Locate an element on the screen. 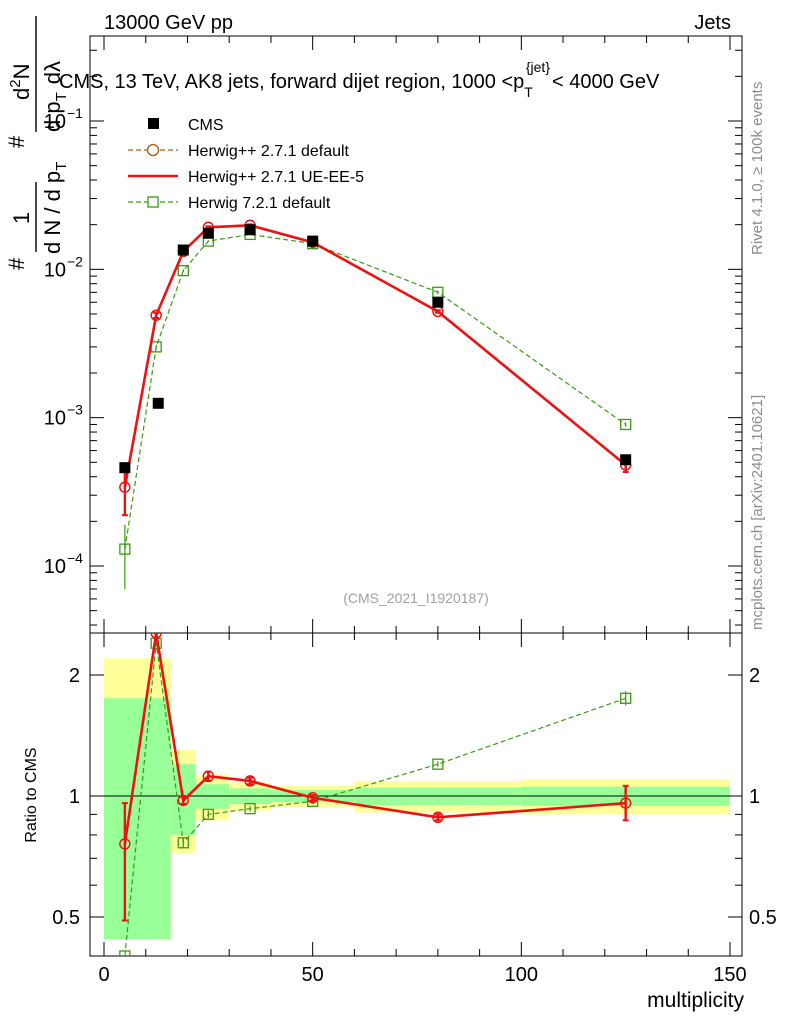 This screenshot has height=1024, width=786. legend-marker-herwig7 is located at coordinates (153, 202).